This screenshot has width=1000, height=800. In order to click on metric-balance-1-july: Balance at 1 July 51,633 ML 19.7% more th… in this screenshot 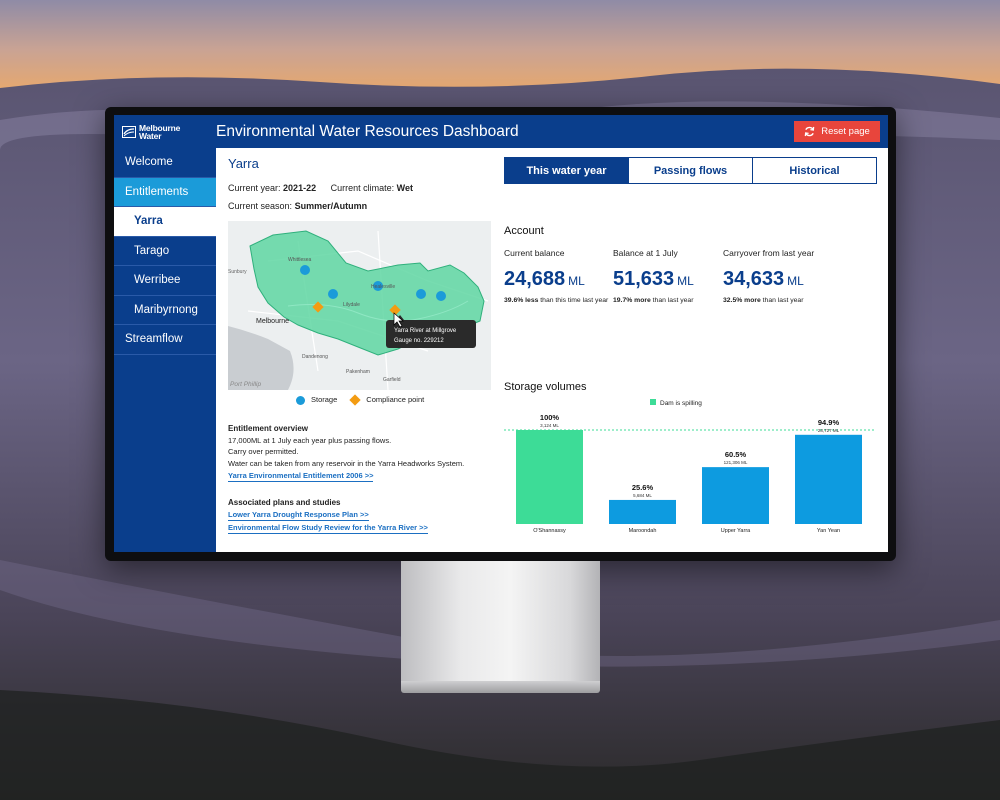, I will do `click(667, 277)`.